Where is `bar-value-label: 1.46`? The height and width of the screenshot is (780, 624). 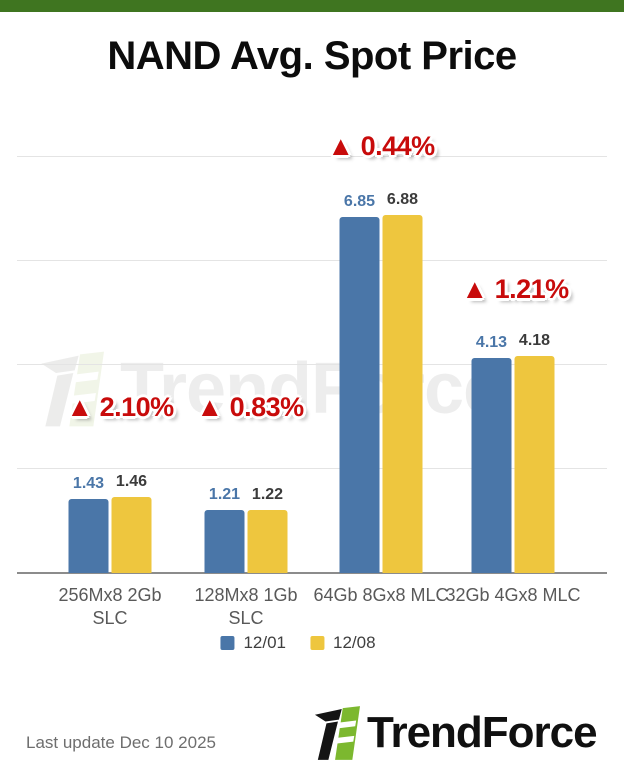 bar-value-label: 1.46 is located at coordinates (131, 482).